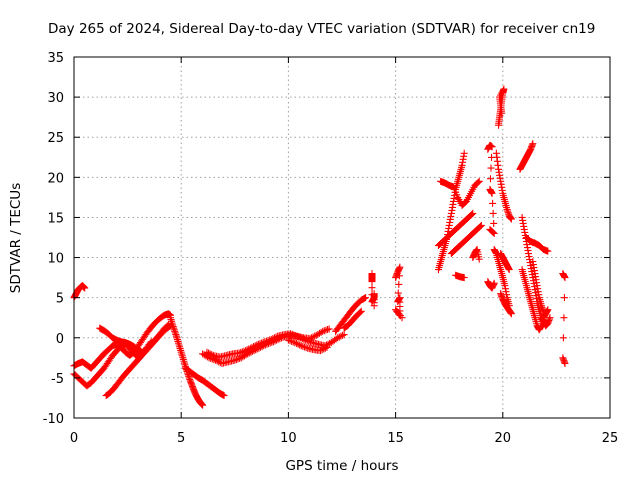  Describe the element at coordinates (16, 238) in the screenshot. I see `y-axis-label: SDTVAR / TECUs` at that location.